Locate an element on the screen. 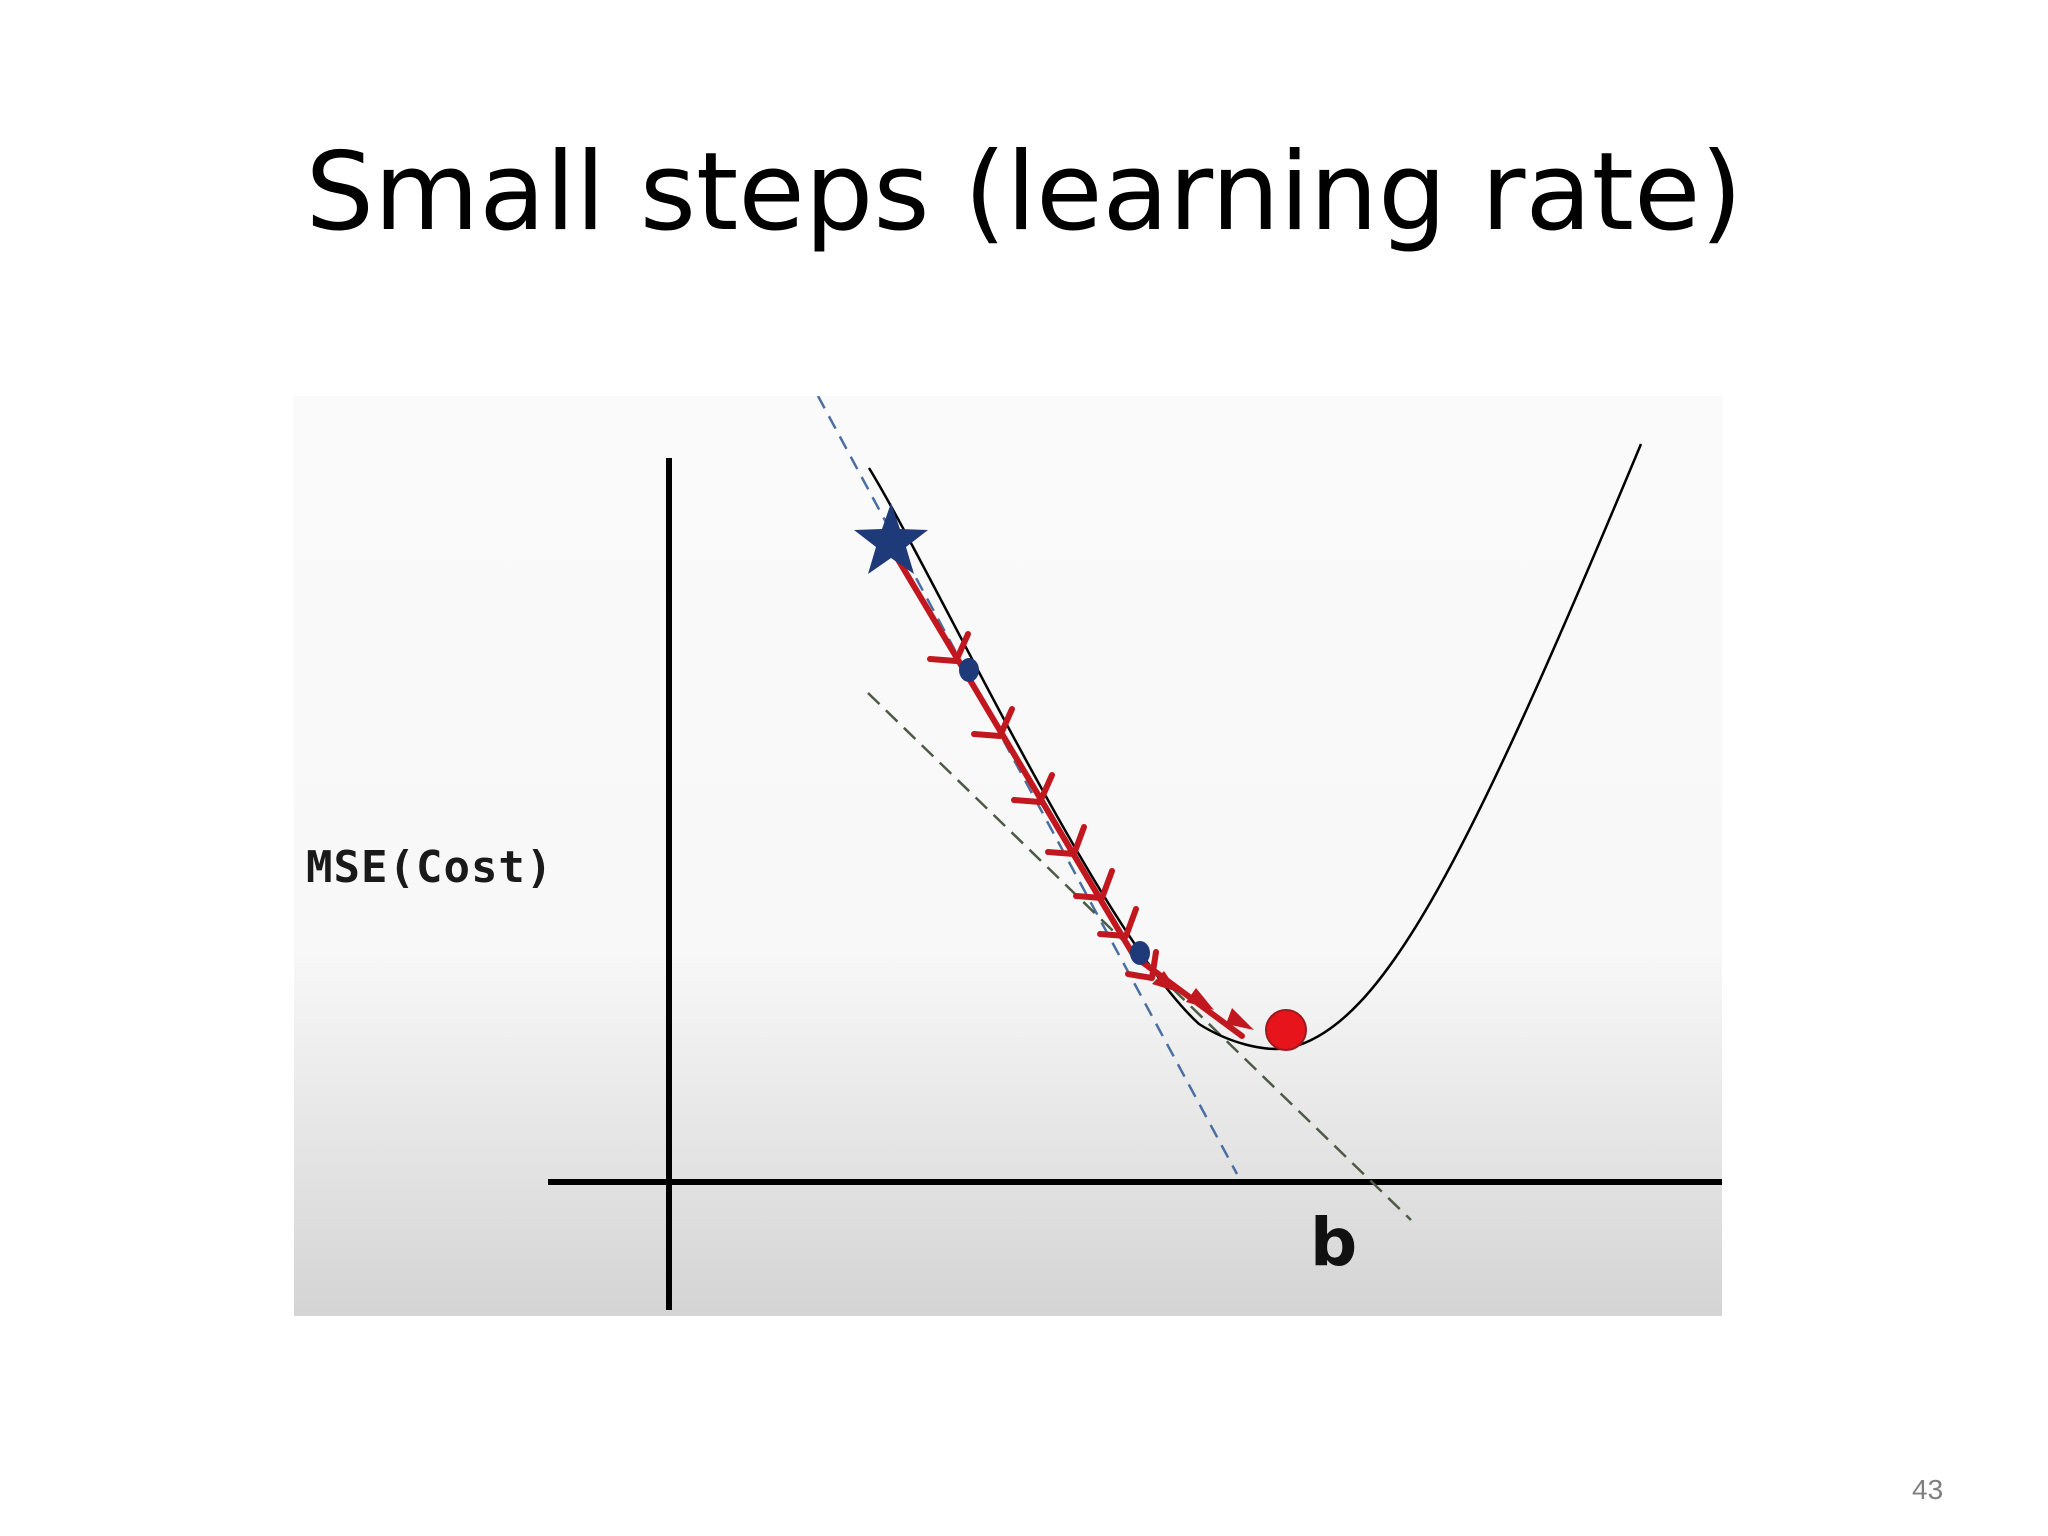 The height and width of the screenshot is (1536, 2048). page-number: 43 is located at coordinates (1928, 1489).